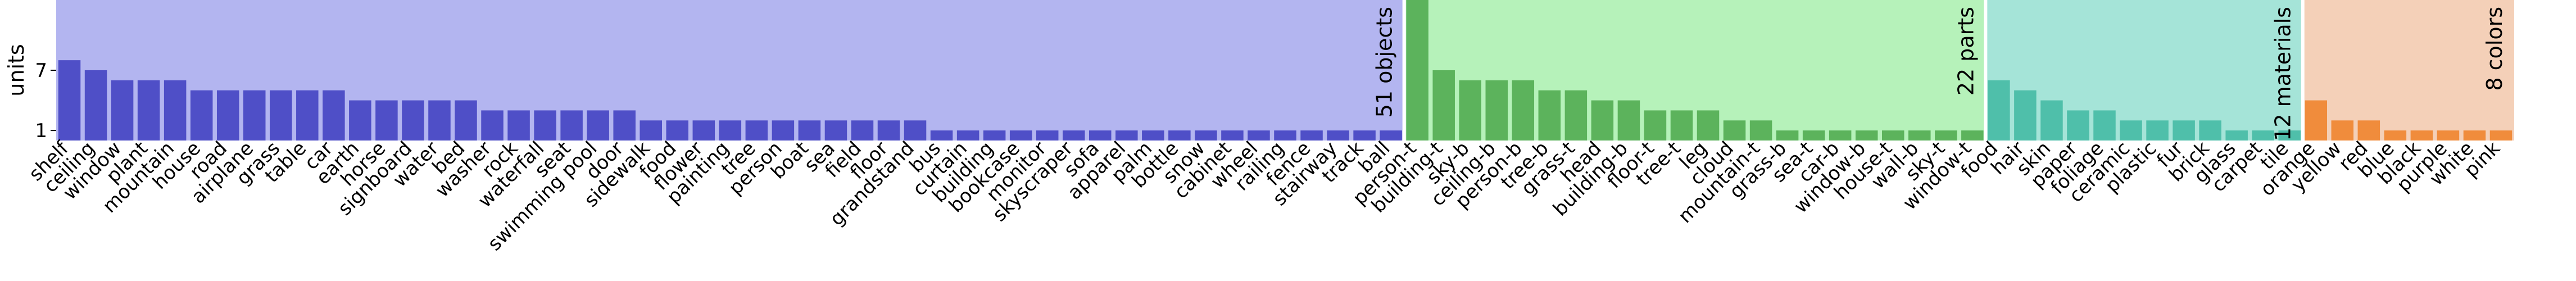  Describe the element at coordinates (30, 93) in the screenshot. I see `y-axis: 1 7 units` at that location.